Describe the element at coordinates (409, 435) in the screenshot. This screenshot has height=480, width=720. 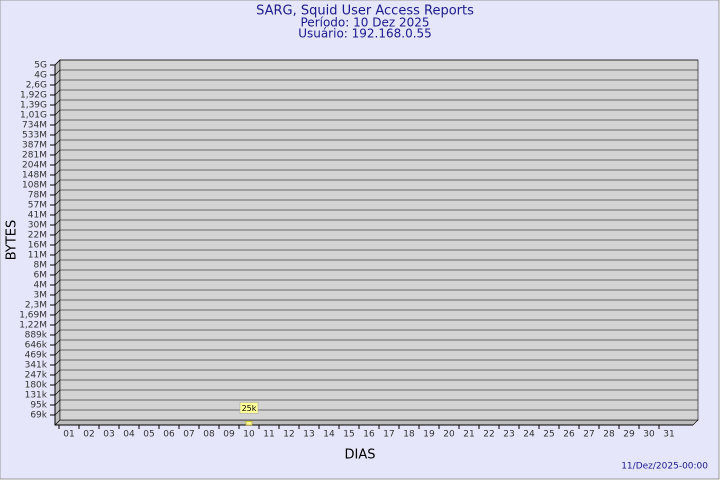
I see `x-tick-label: 18` at that location.